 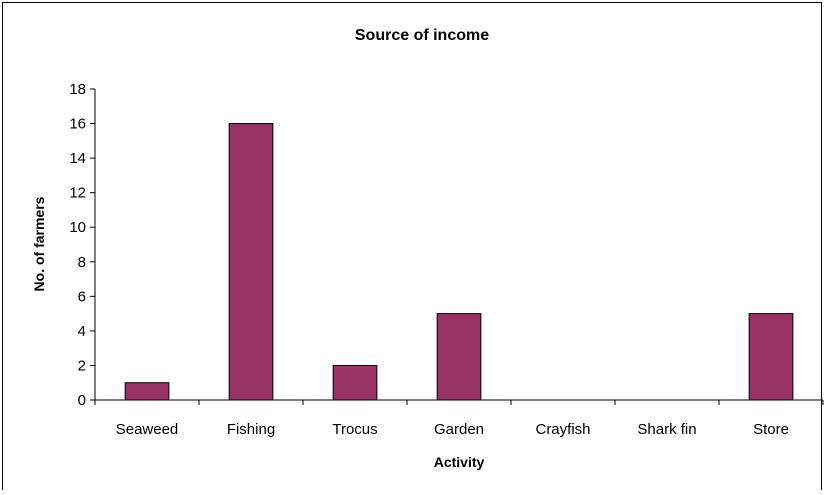 I want to click on y-tick-label: 4, so click(x=82, y=331).